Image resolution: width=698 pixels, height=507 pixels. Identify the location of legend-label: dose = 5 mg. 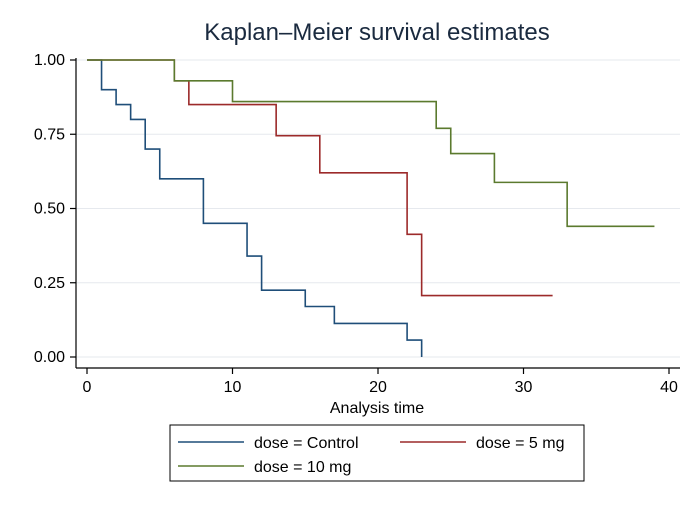
(520, 443).